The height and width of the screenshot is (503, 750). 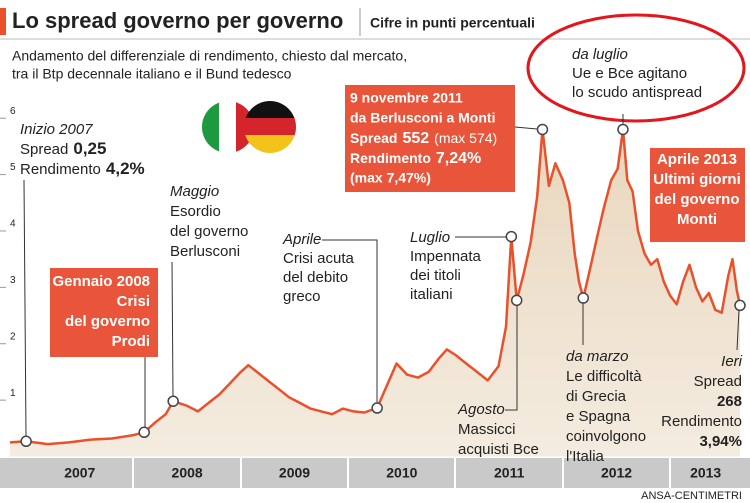 What do you see at coordinates (435, 275) in the screenshot?
I see `annotation-text: dei titoli` at bounding box center [435, 275].